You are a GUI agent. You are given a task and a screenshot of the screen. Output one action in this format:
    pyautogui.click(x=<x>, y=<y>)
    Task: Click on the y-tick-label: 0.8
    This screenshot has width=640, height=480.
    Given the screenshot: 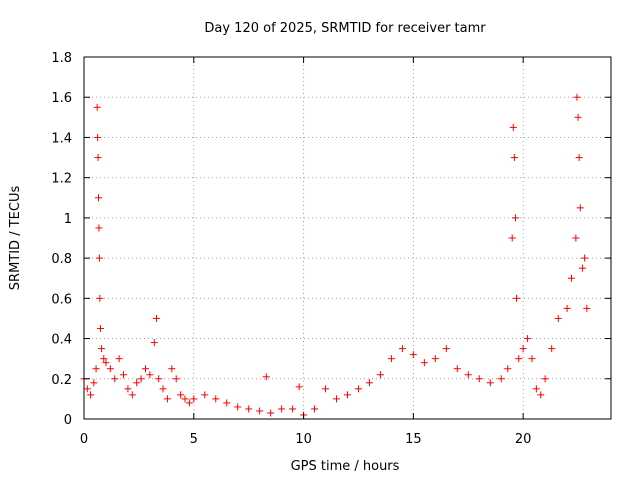 What is the action you would take?
    pyautogui.click(x=61, y=259)
    